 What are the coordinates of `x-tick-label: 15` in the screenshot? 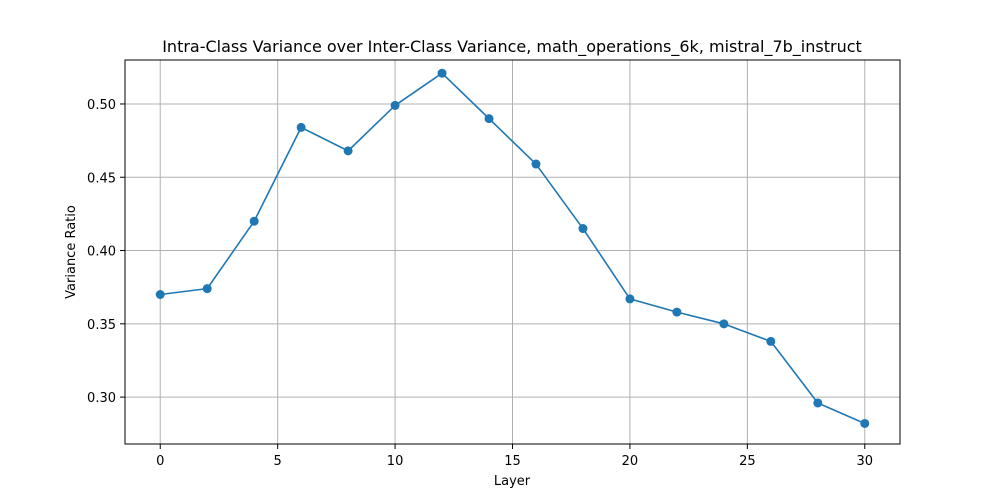 It's located at (512, 461).